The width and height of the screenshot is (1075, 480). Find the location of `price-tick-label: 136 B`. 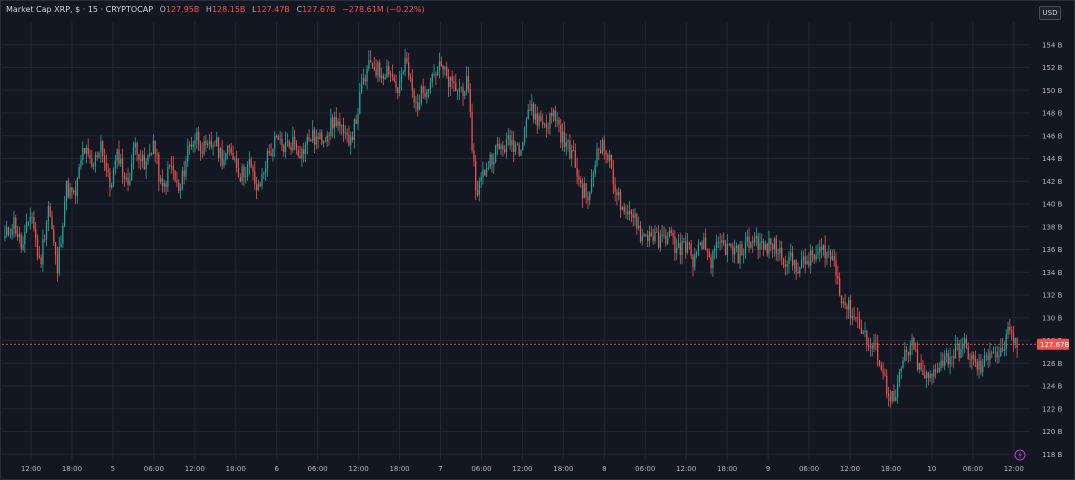

price-tick-label: 136 B is located at coordinates (1052, 250).